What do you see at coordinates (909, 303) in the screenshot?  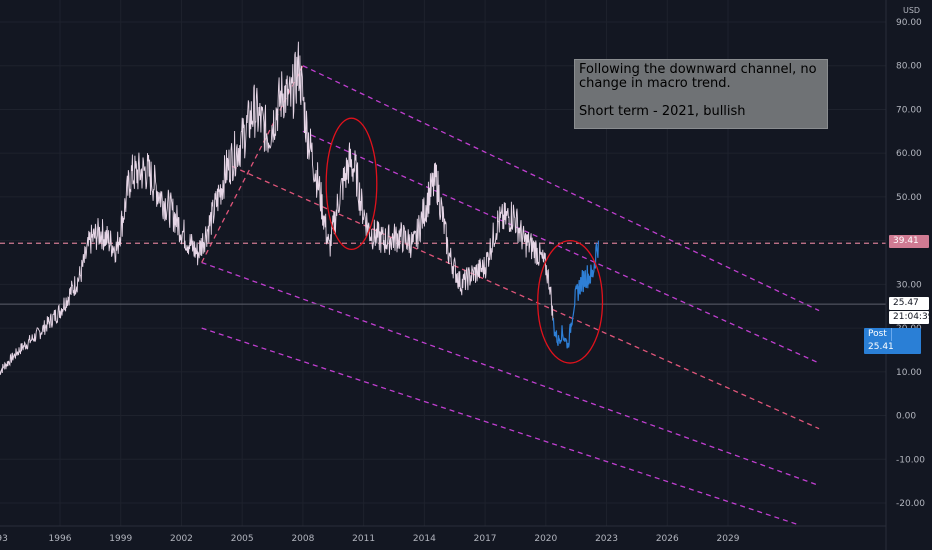 I see `last-price-badge: 25.47` at bounding box center [909, 303].